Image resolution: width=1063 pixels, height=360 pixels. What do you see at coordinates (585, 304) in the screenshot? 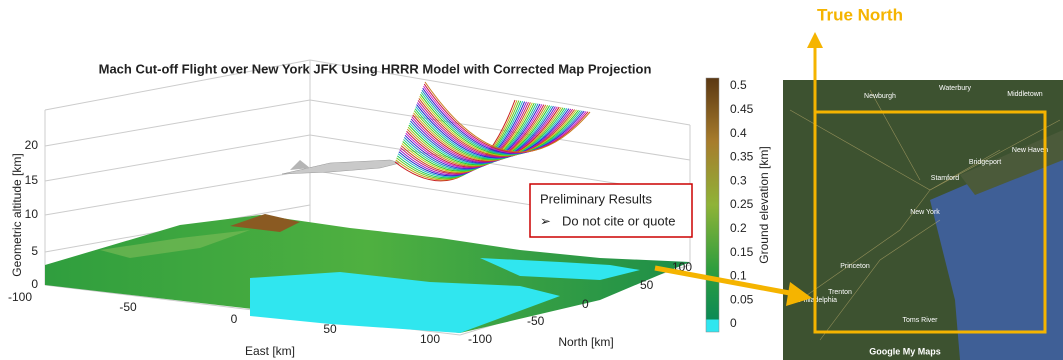
I see `y-tick-label: 0` at bounding box center [585, 304].